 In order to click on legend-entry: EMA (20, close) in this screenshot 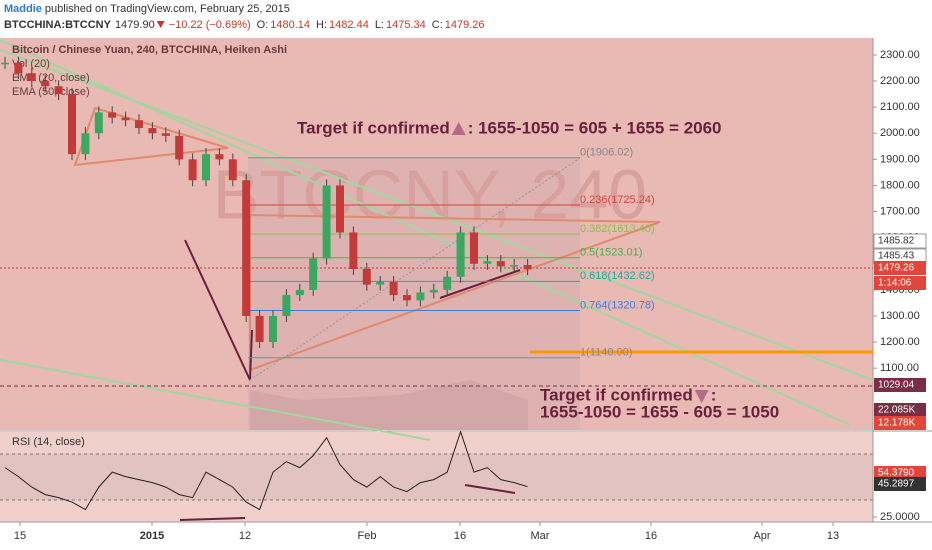, I will do `click(51, 78)`.